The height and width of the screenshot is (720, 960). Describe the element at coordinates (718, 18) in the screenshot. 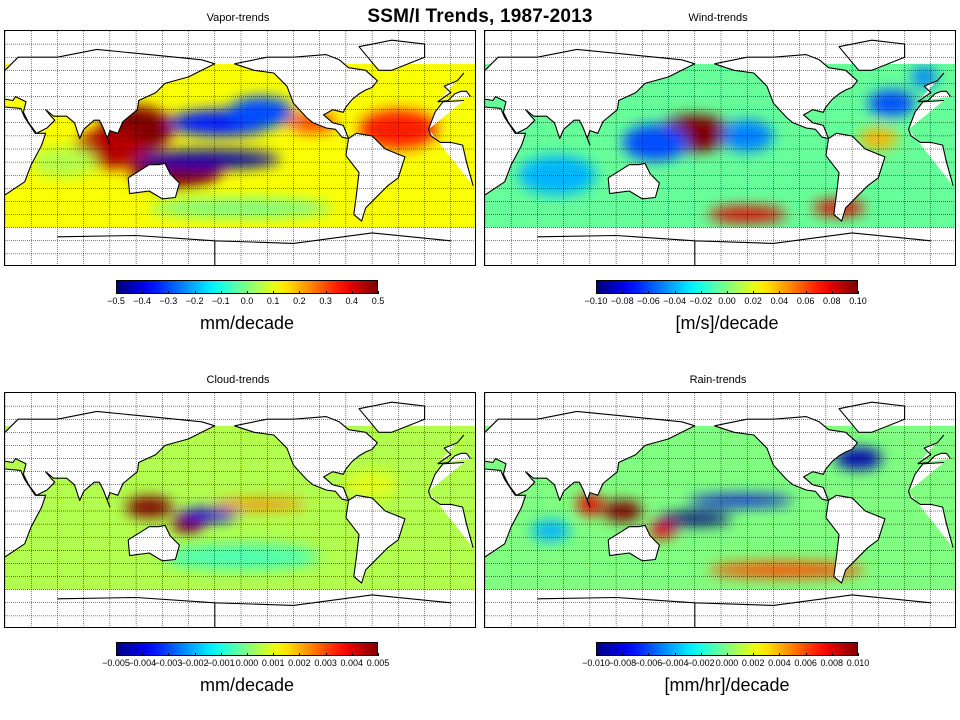

I see `panel-title: Wind-trends` at that location.